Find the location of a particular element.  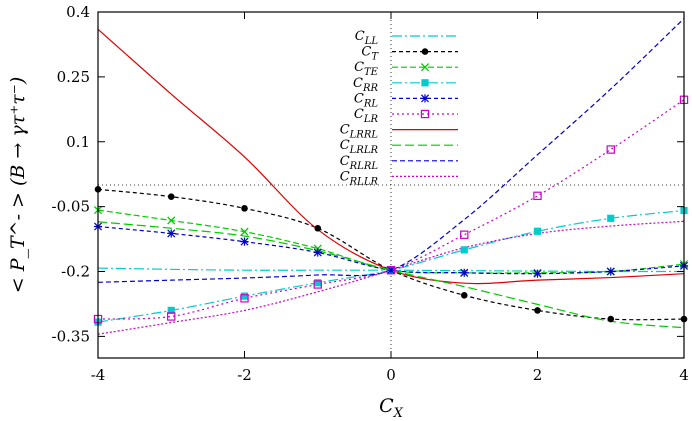

legend-label: CT is located at coordinates (370, 54).